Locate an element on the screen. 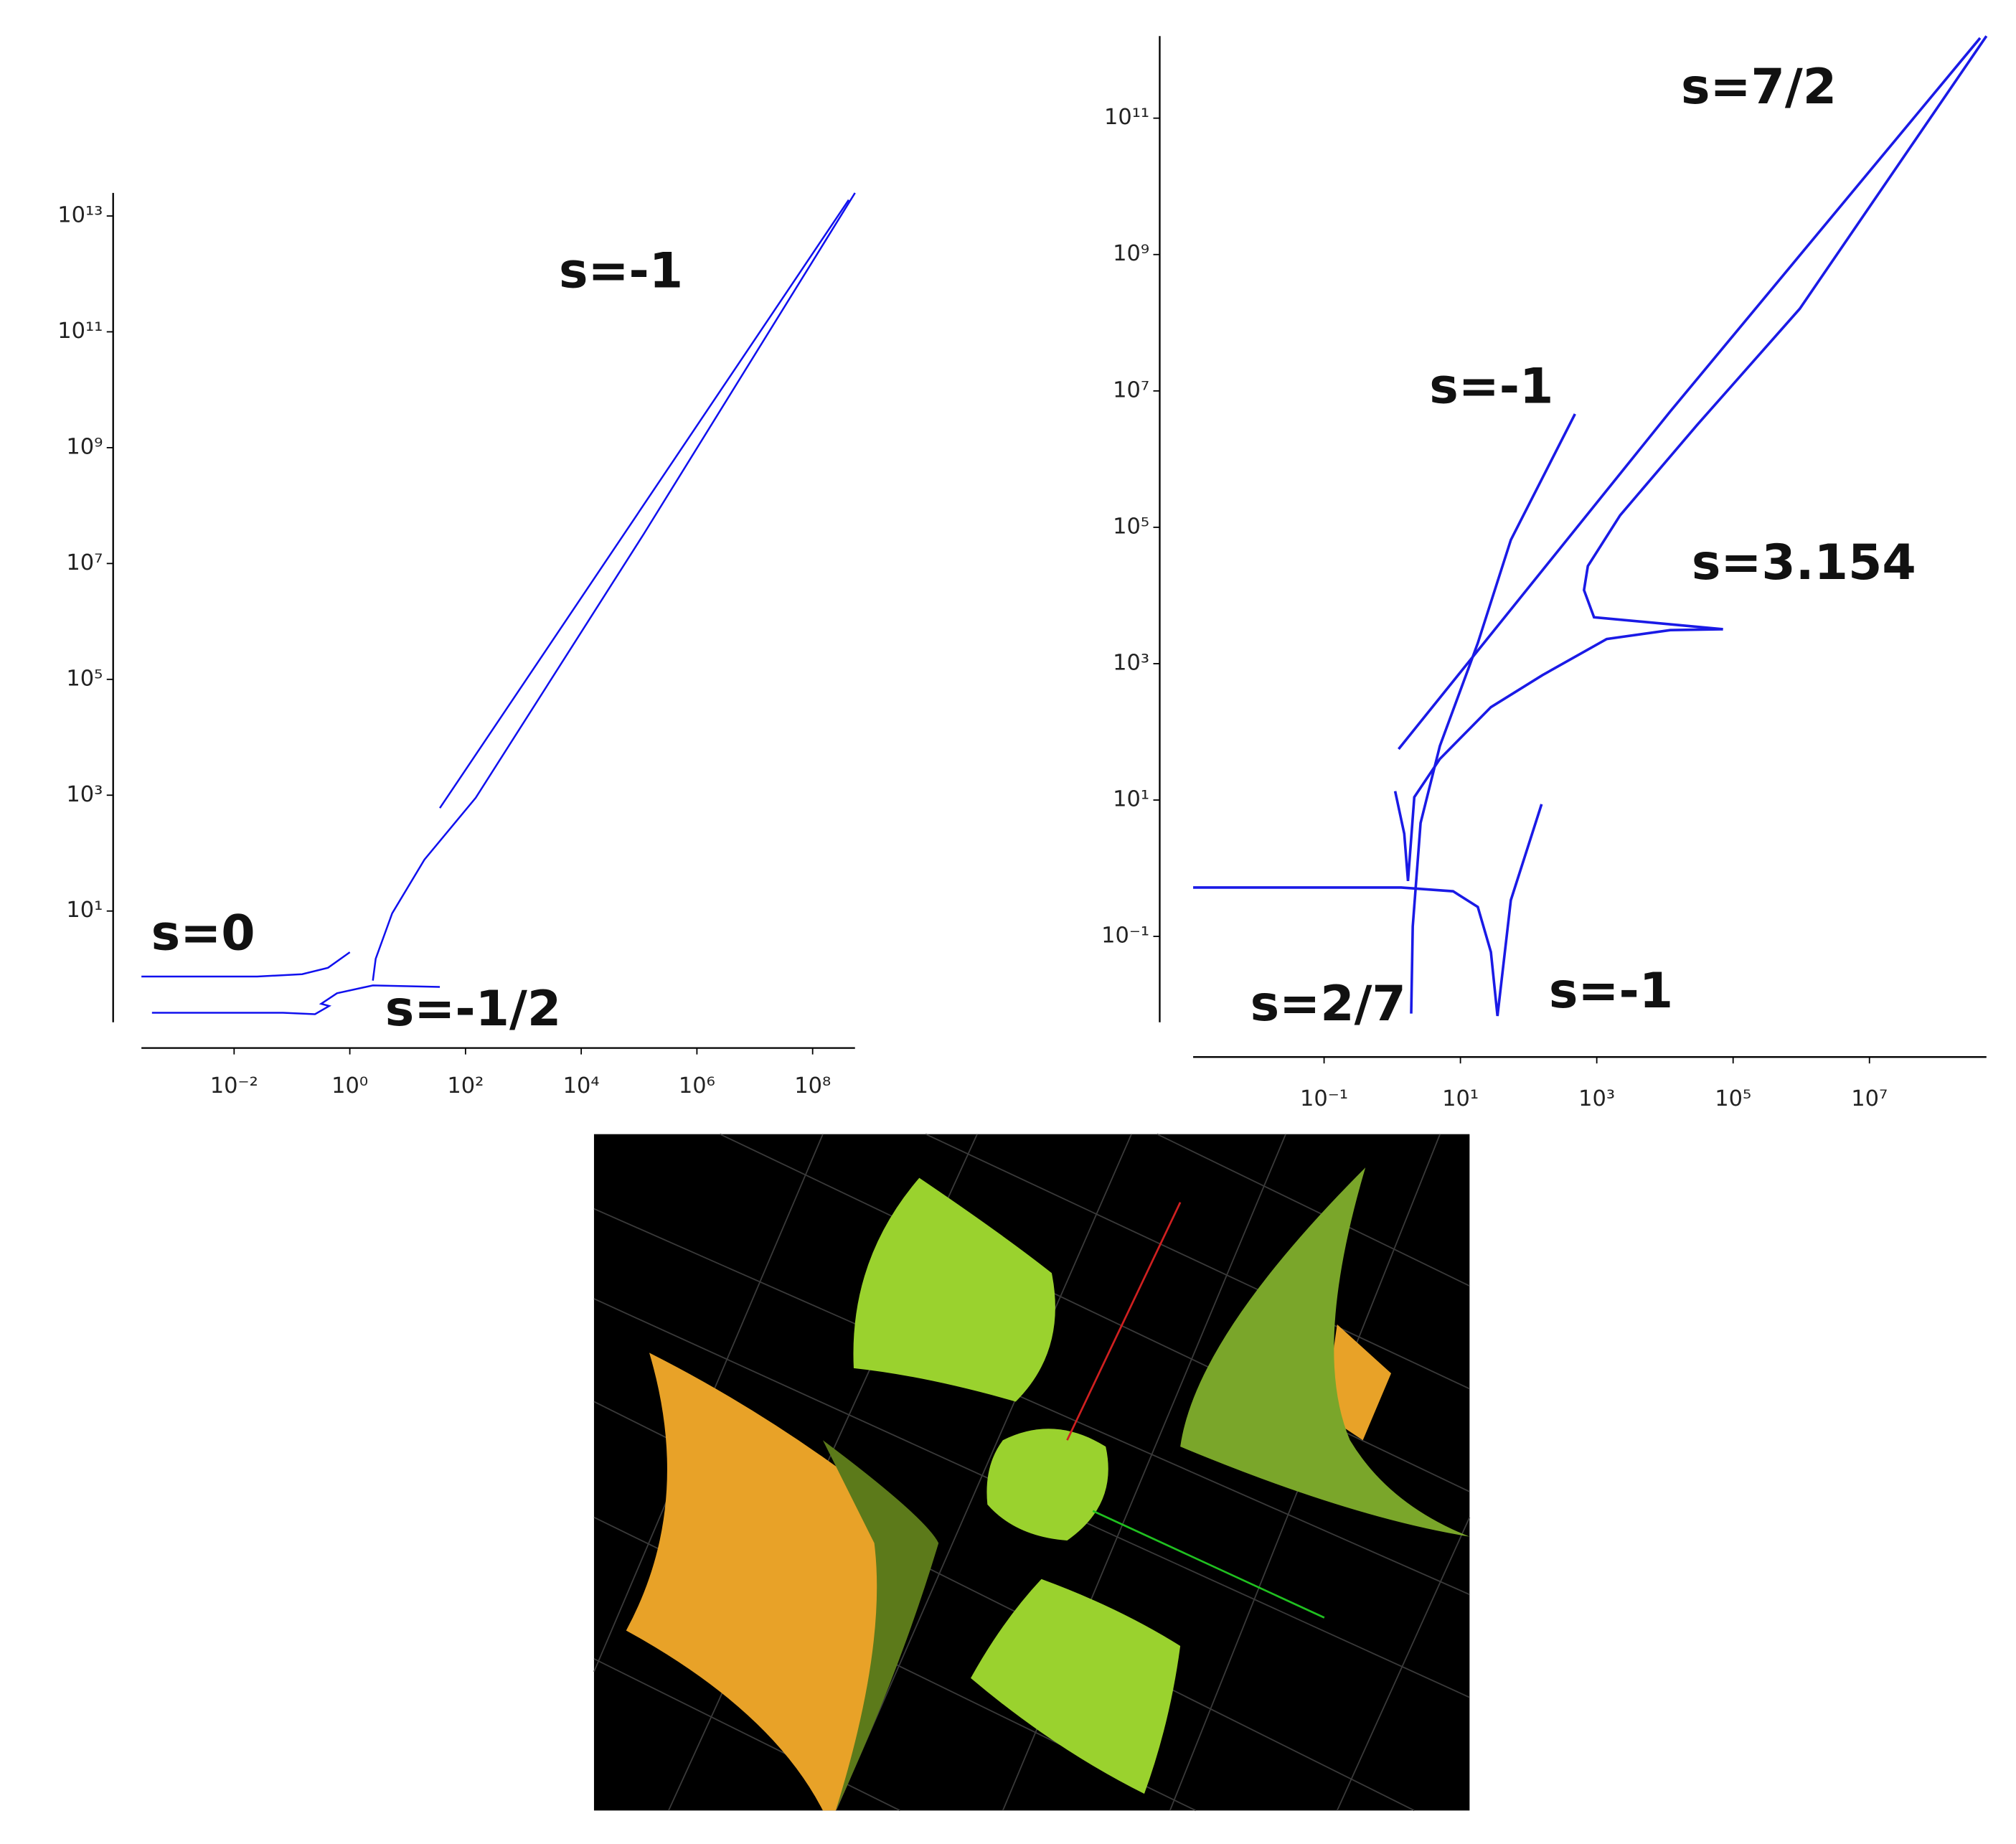  axis-arrow-red is located at coordinates (1124, 1321).